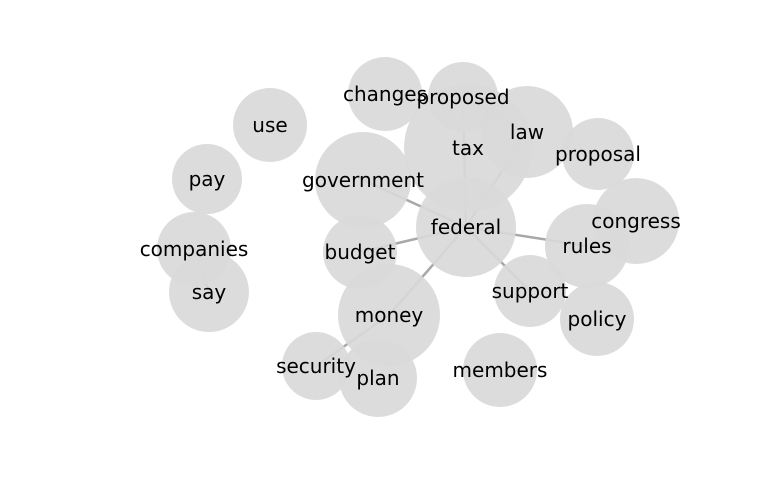 The image size is (768, 500). What do you see at coordinates (194, 249) in the screenshot?
I see `node-label-companies: companies` at bounding box center [194, 249].